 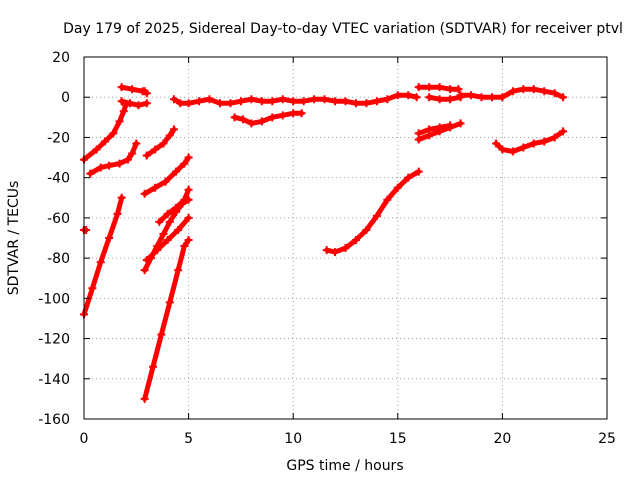 I want to click on y-tick-label: 0, so click(x=65, y=98).